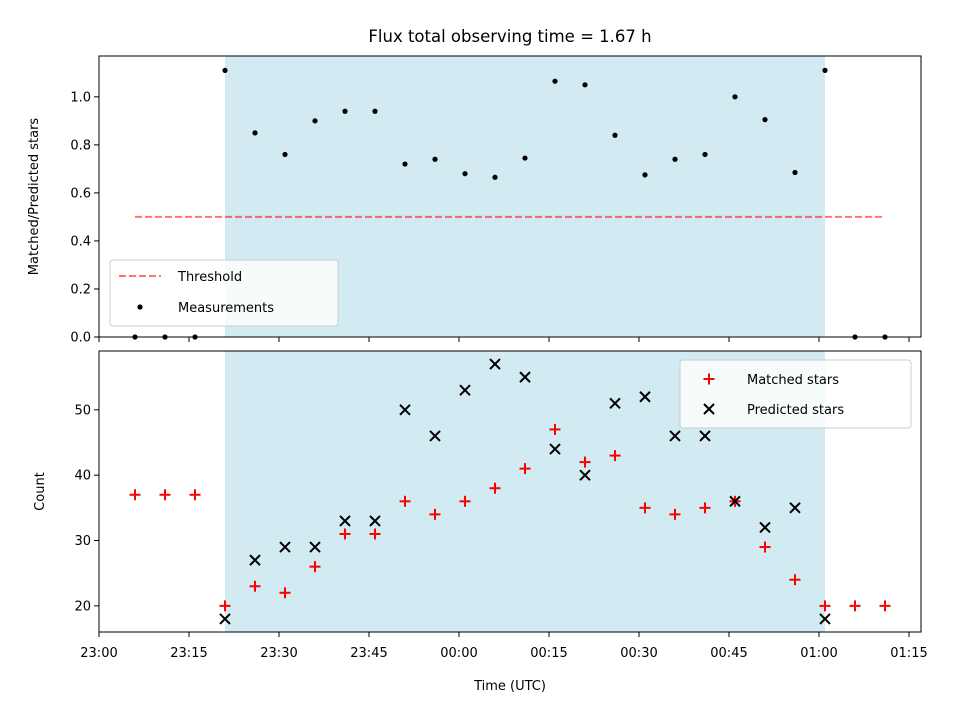 Image resolution: width=960 pixels, height=720 pixels. Describe the element at coordinates (80, 289) in the screenshot. I see `top-ytick-label: 0.2` at that location.